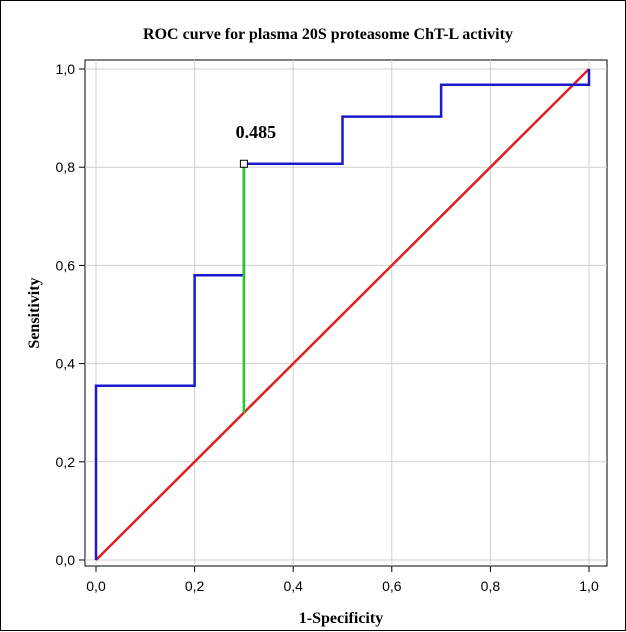 This screenshot has height=632, width=626. Describe the element at coordinates (256, 132) in the screenshot. I see `cutoff-label: 0.485` at that location.